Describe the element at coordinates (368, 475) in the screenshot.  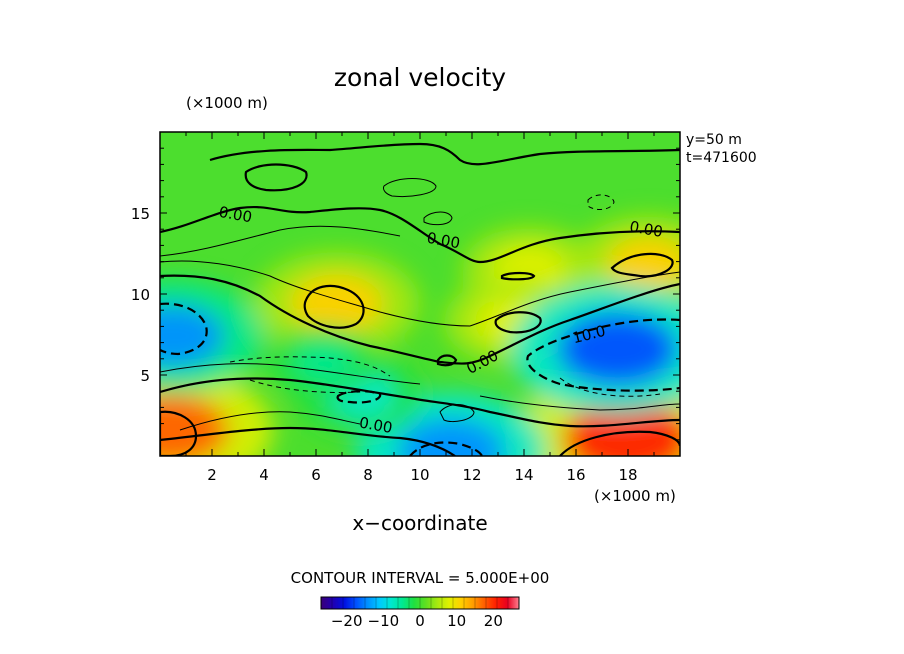
I see `x-tick-label: 8` at that location.